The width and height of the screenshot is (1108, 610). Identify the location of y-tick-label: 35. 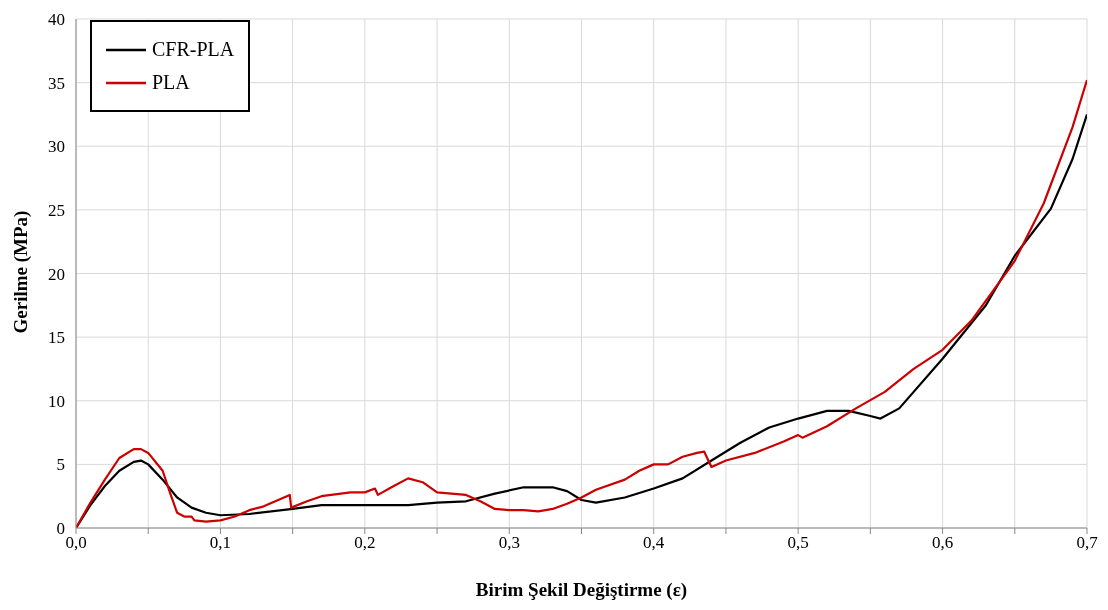
(56, 83).